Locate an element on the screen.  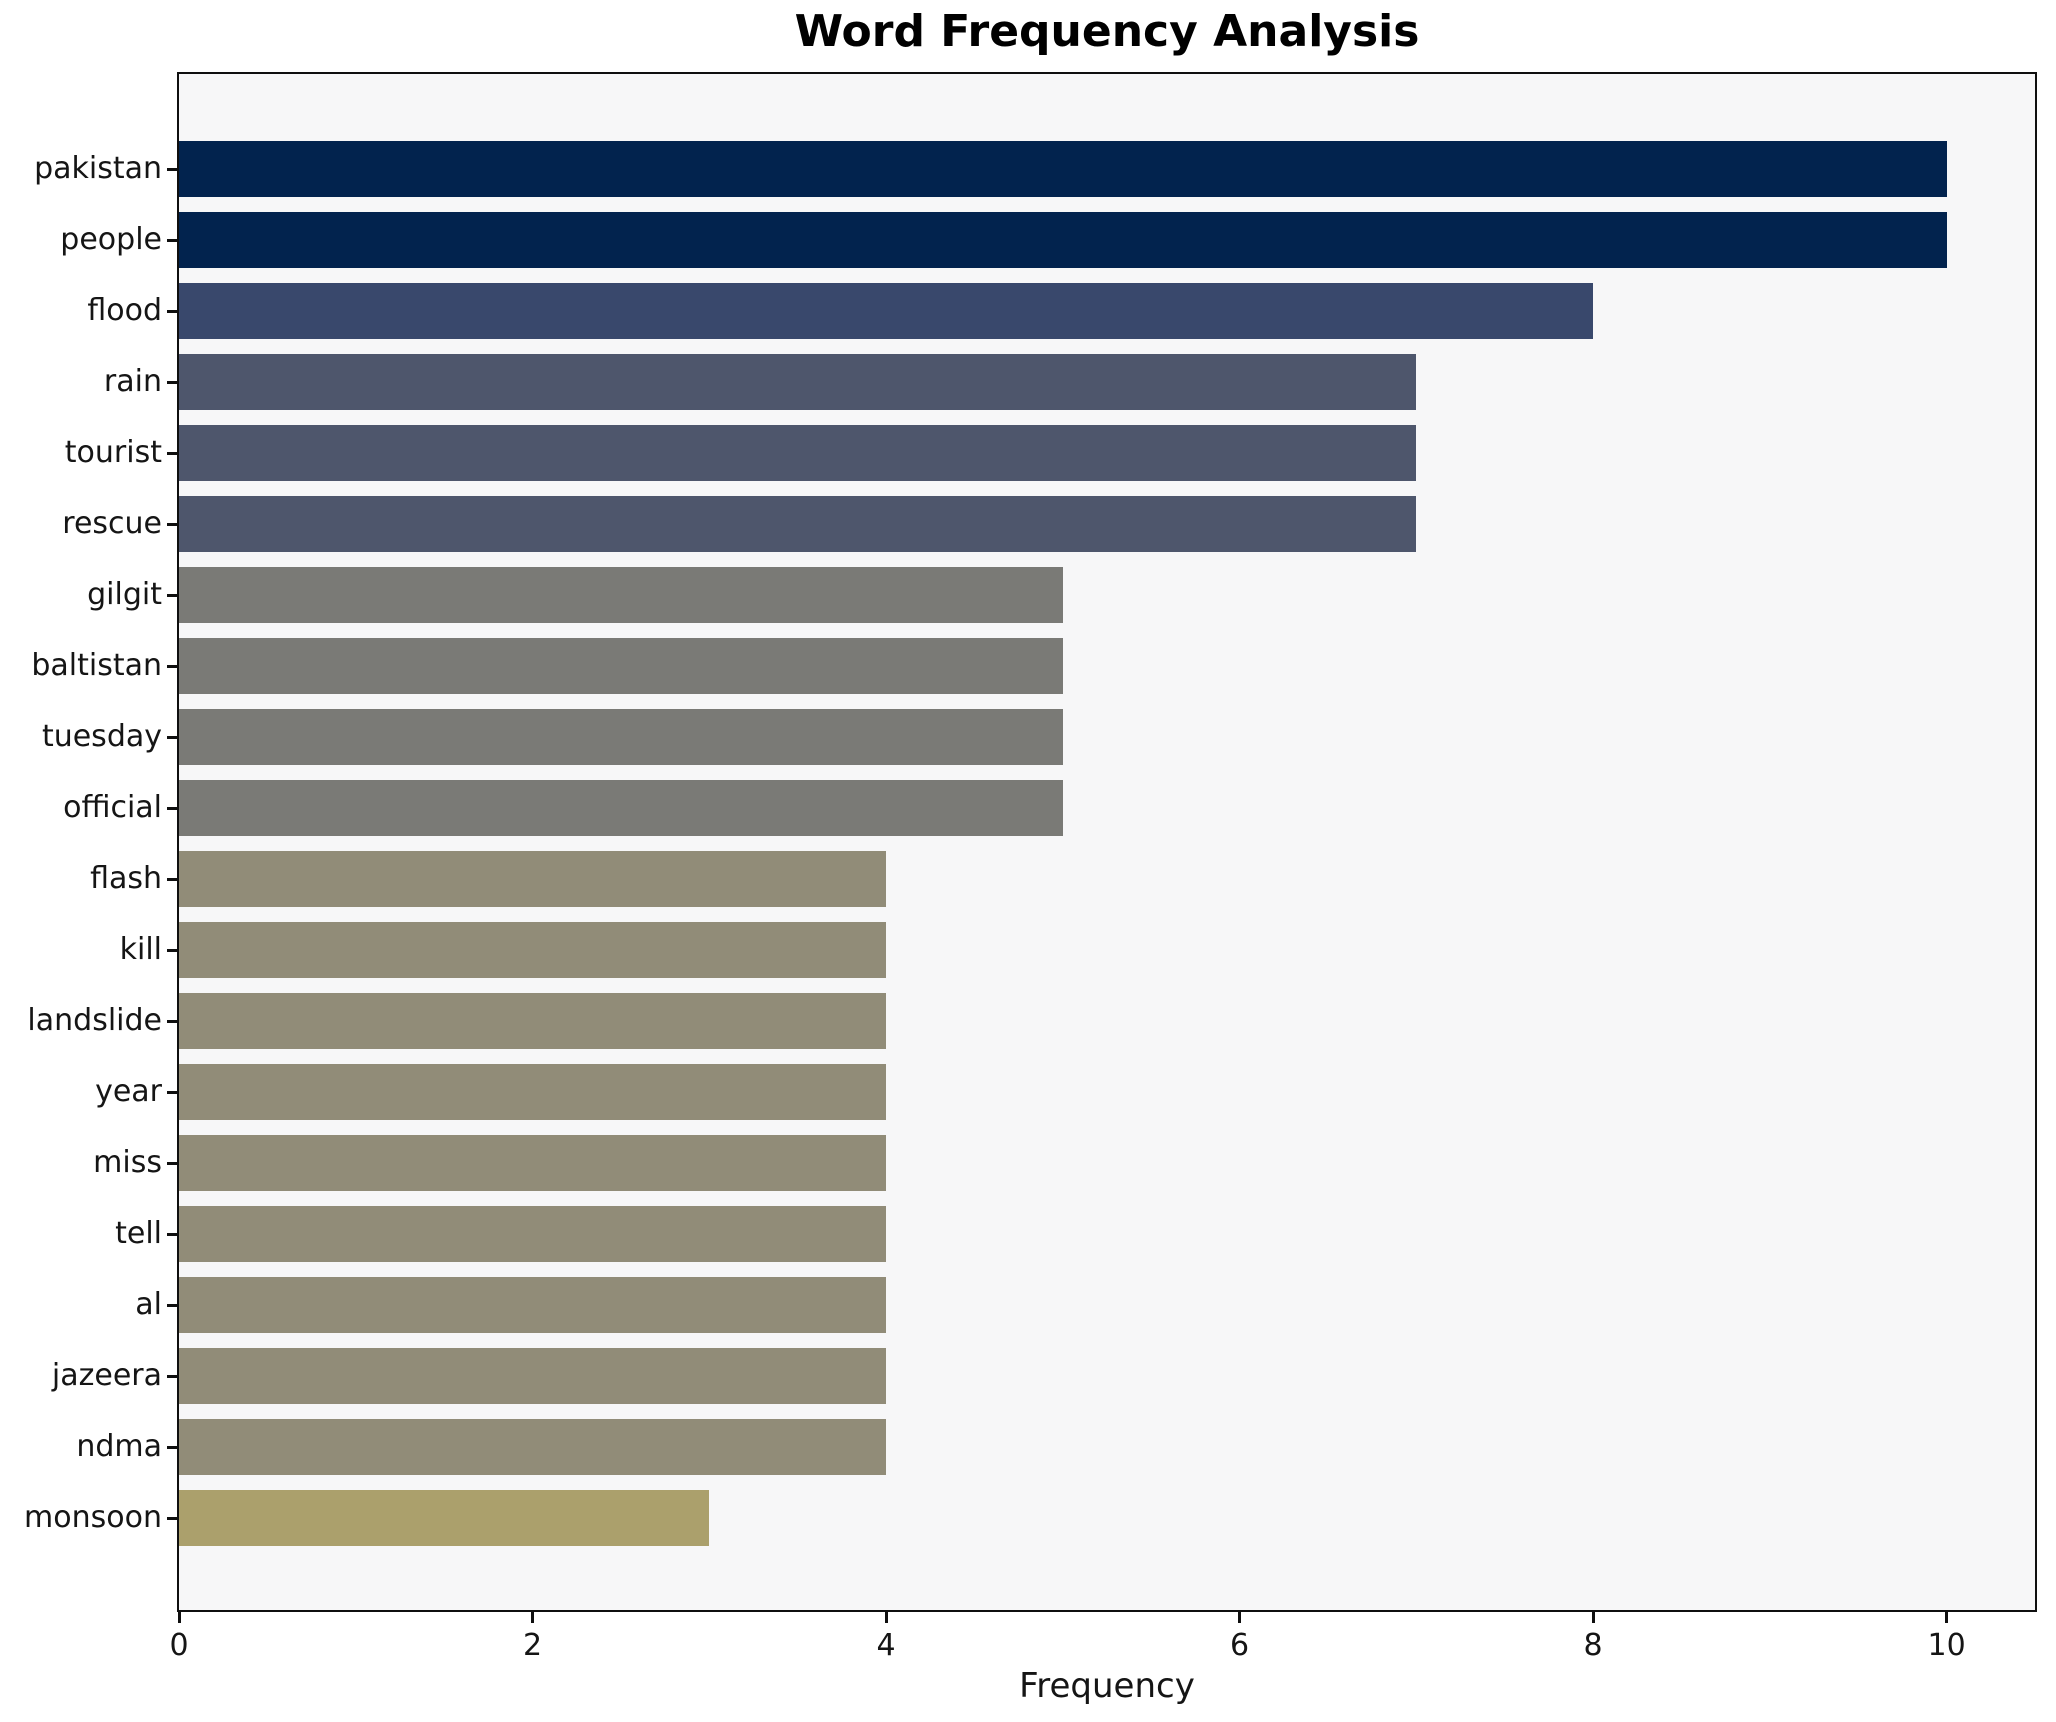
y-tick-label-rain: rain is located at coordinates (132, 381).